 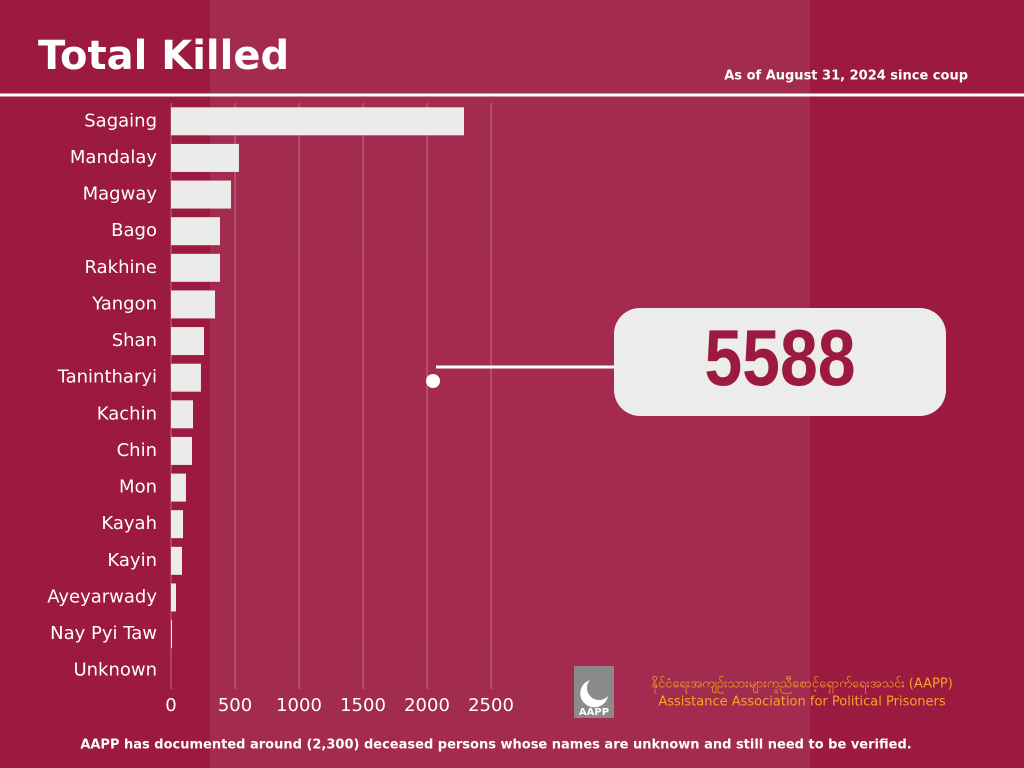 I want to click on logo-mark, so click(x=594, y=694).